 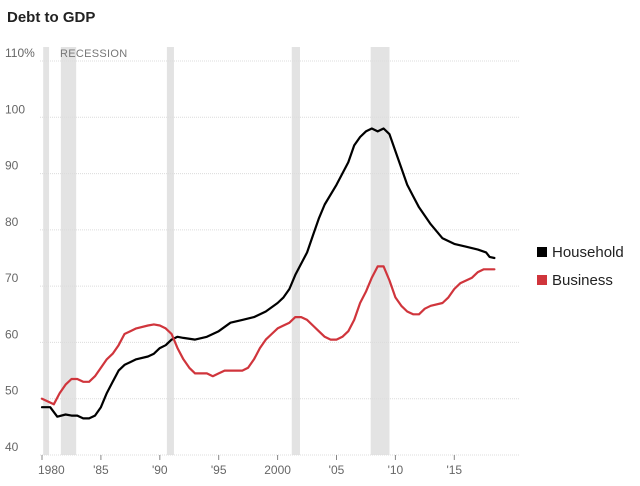 What do you see at coordinates (580, 266) in the screenshot?
I see `legend: Household Business` at bounding box center [580, 266].